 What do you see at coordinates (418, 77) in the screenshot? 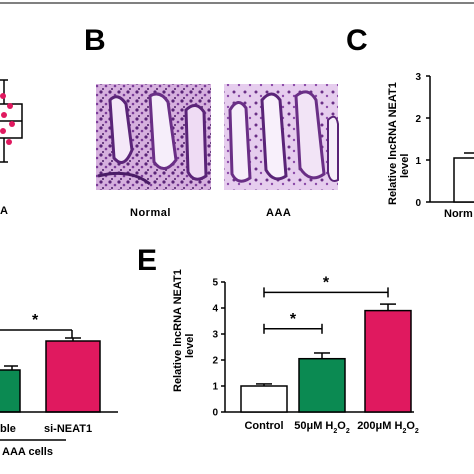
I see `panel-c-ytick: 3` at bounding box center [418, 77].